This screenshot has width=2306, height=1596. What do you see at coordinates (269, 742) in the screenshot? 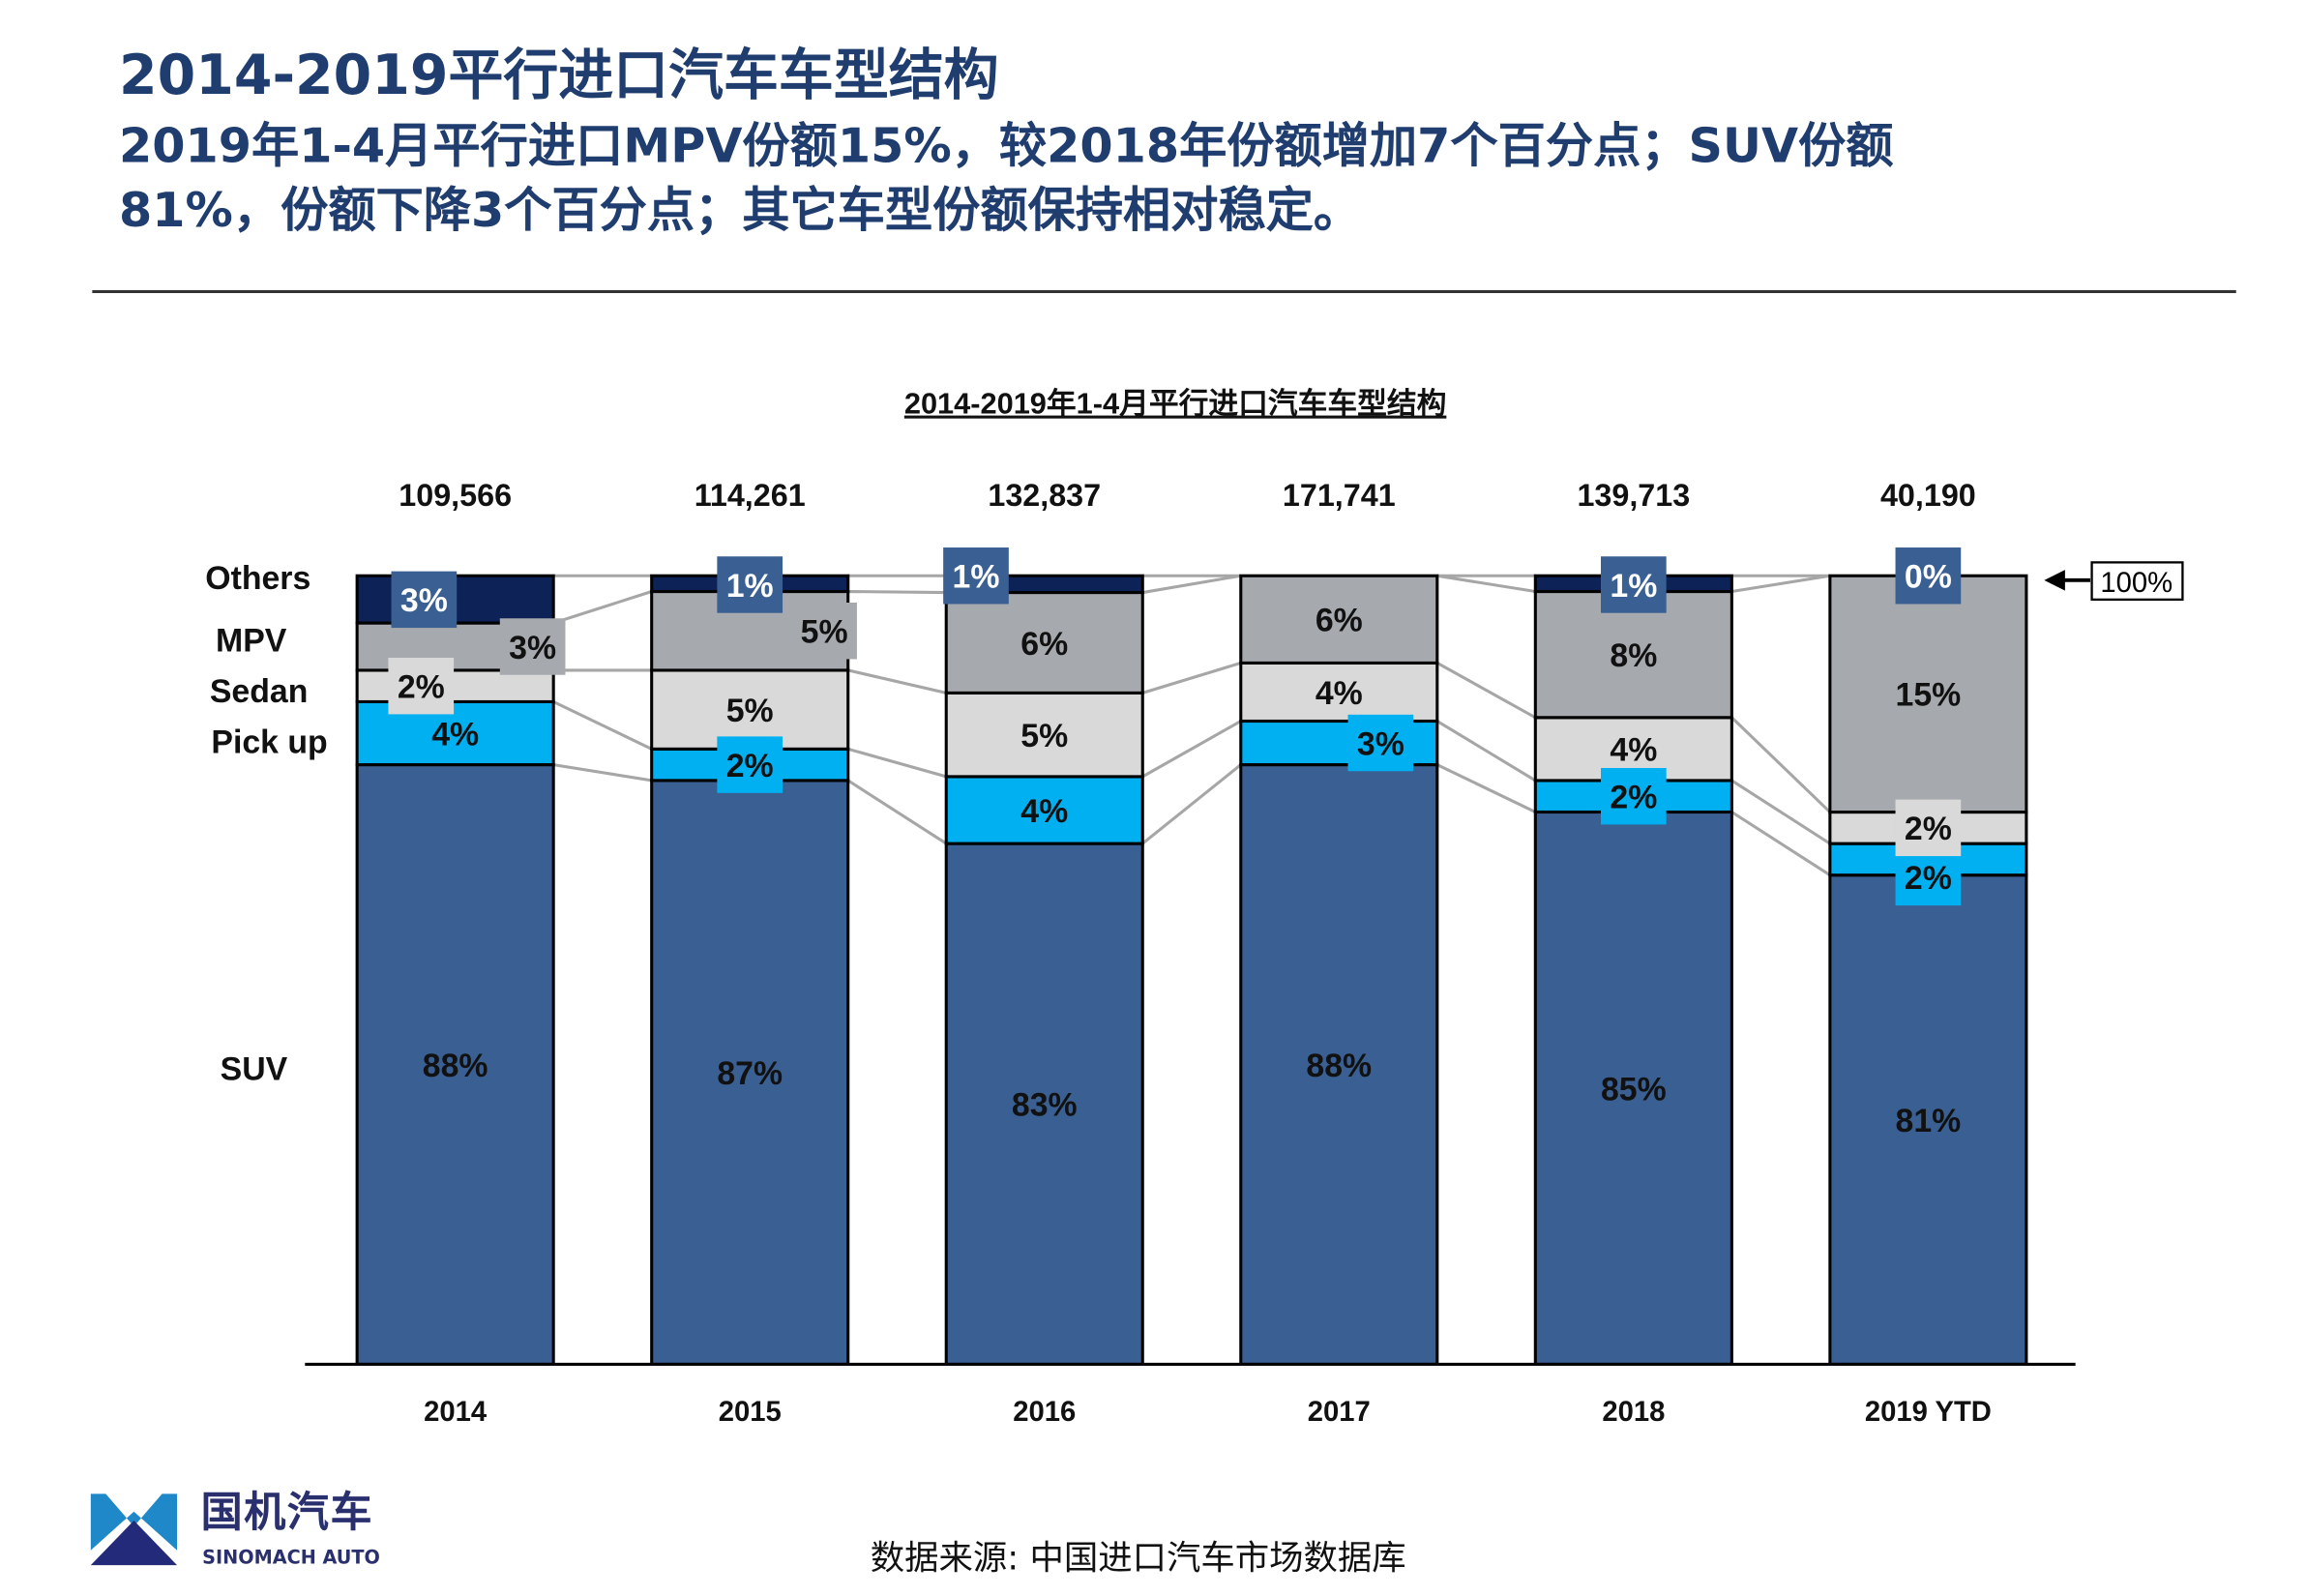
I see `legend-label-pick-up: Pick up` at bounding box center [269, 742].